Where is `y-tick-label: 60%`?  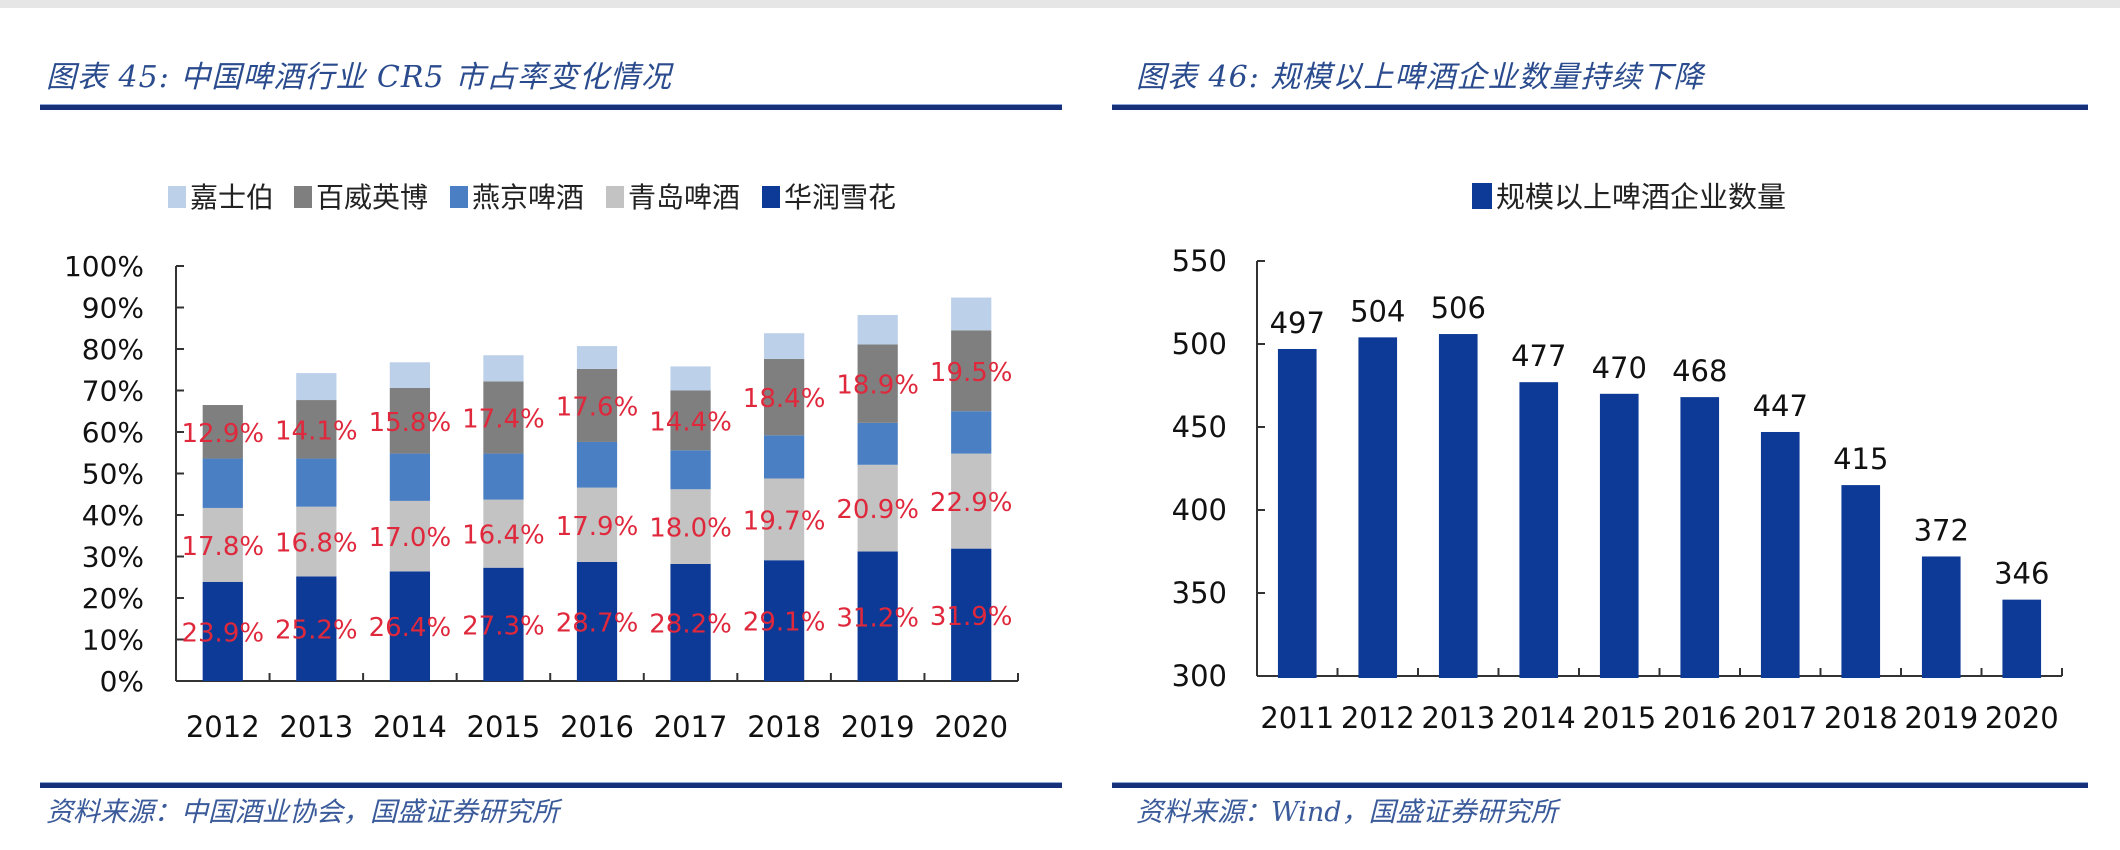
y-tick-label: 60% is located at coordinates (113, 432).